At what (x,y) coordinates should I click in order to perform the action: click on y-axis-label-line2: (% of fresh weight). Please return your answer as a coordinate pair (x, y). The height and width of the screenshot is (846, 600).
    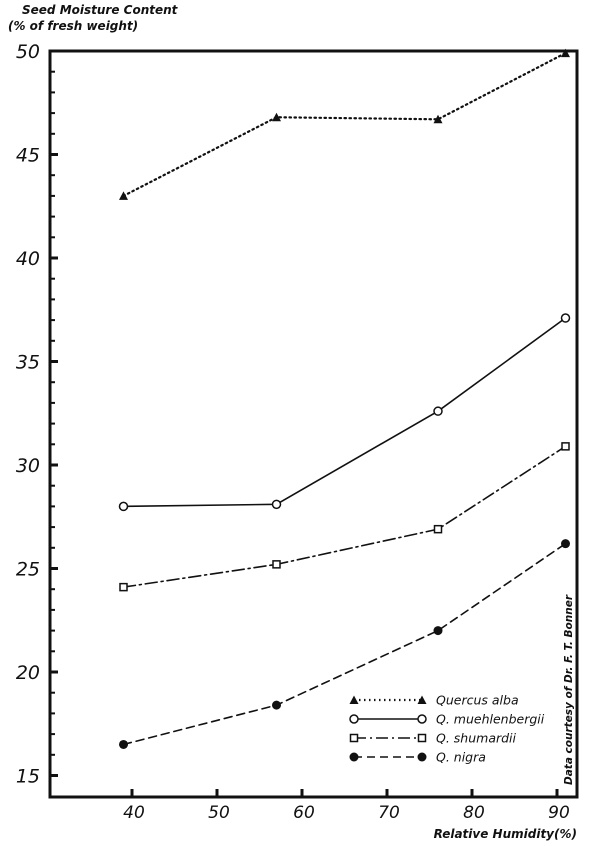
    Looking at the image, I should click on (73, 26).